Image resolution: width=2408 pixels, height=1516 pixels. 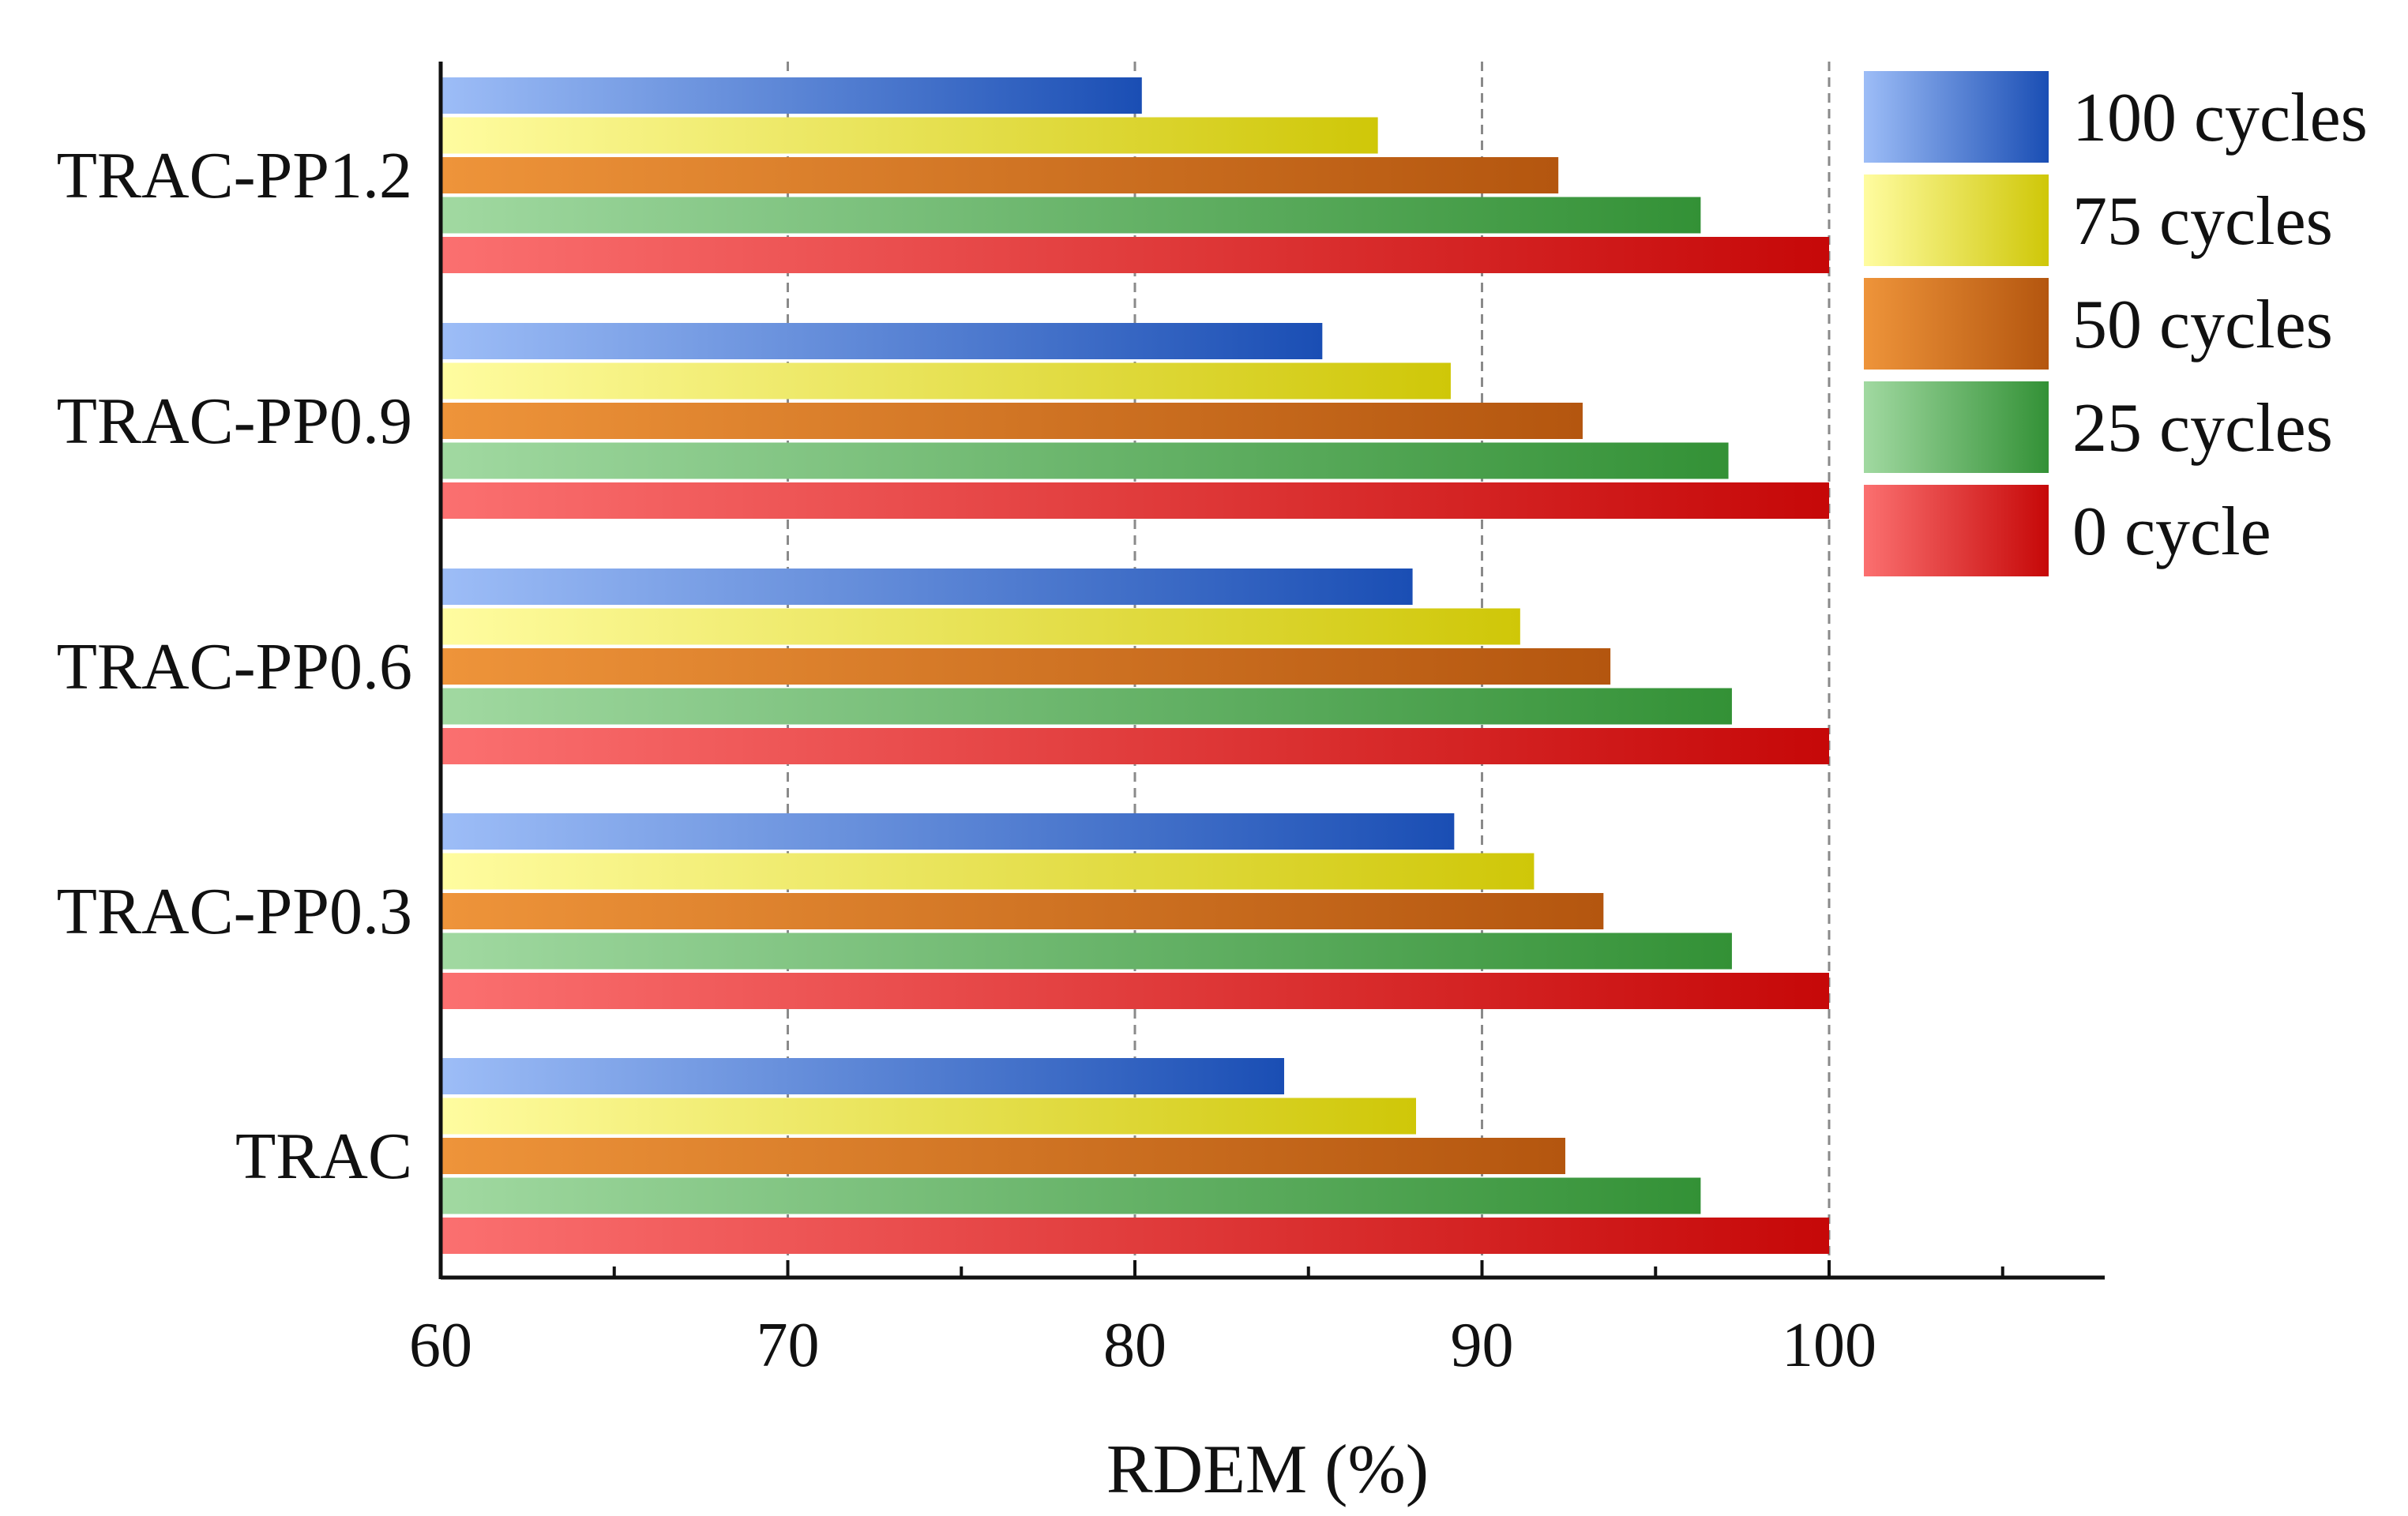 What do you see at coordinates (2202, 221) in the screenshot?
I see `legend-label: 75 cycles` at bounding box center [2202, 221].